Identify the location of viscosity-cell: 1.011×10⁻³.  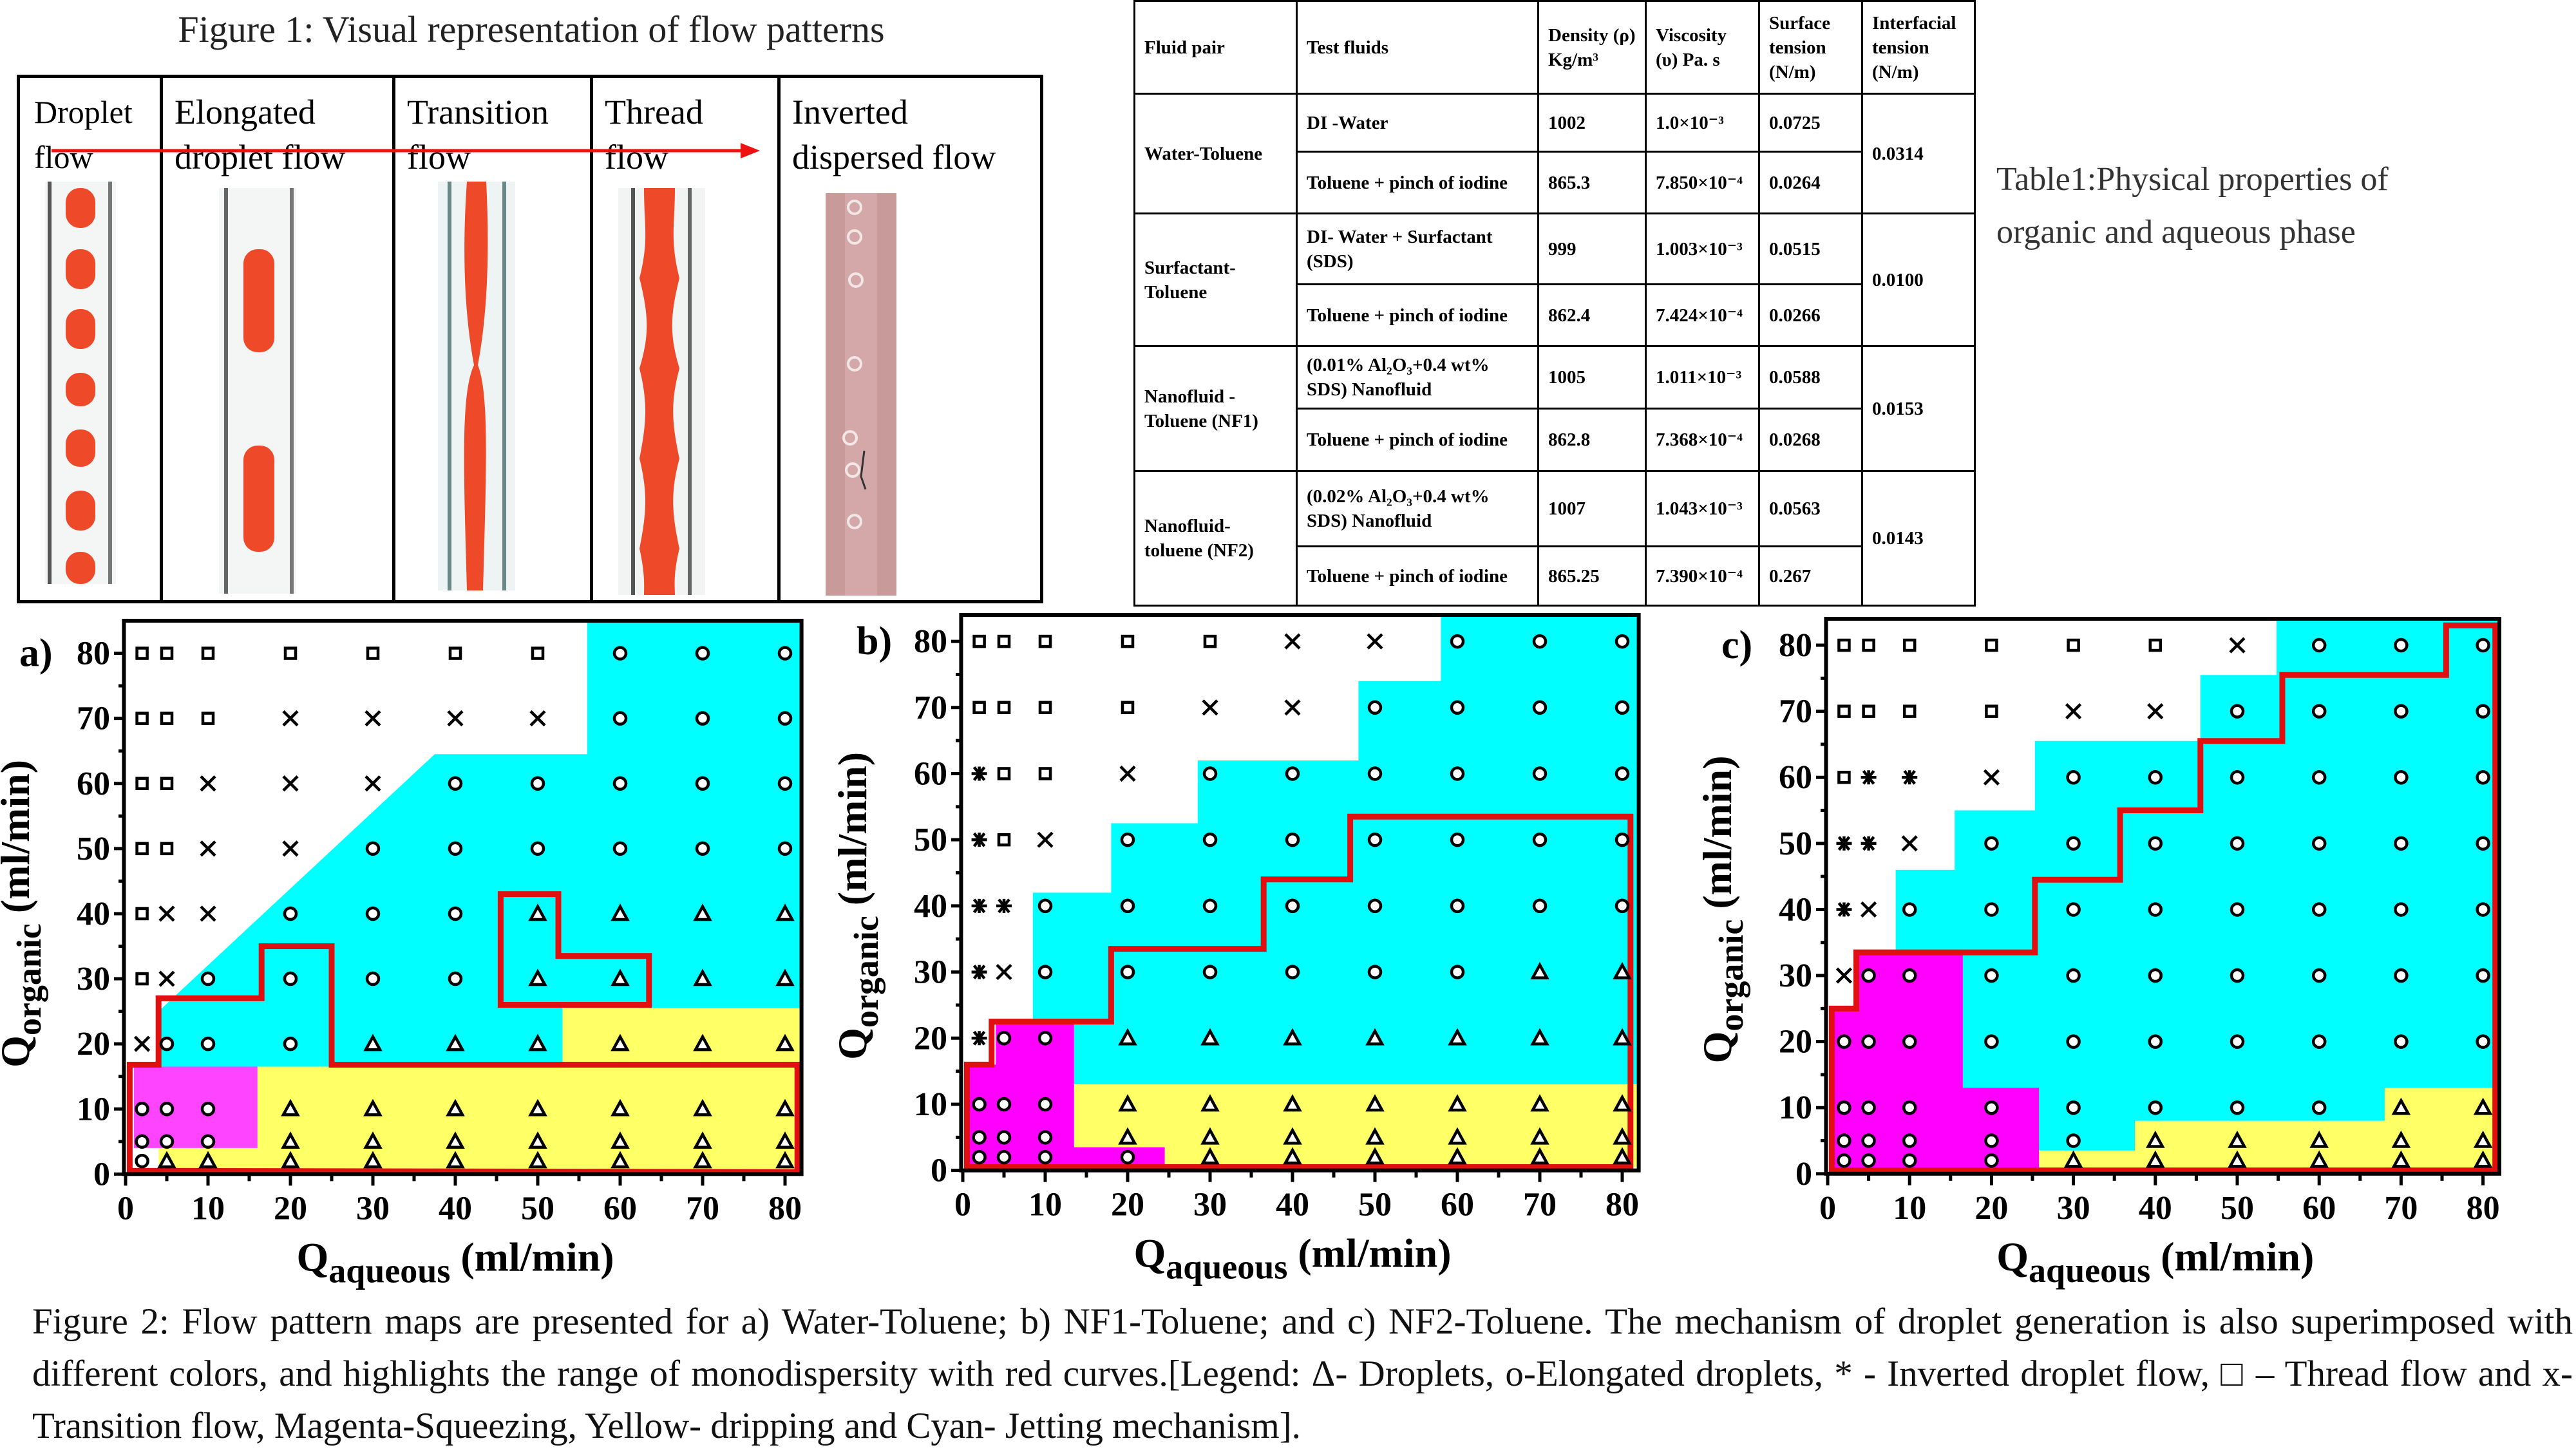
(1702, 377).